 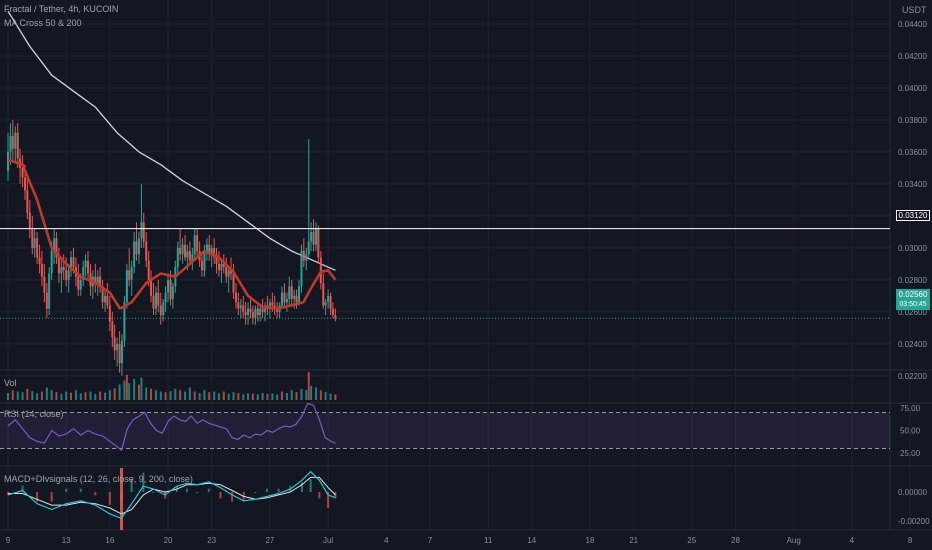 What do you see at coordinates (912, 248) in the screenshot?
I see `price-tick-label: 0.03000` at bounding box center [912, 248].